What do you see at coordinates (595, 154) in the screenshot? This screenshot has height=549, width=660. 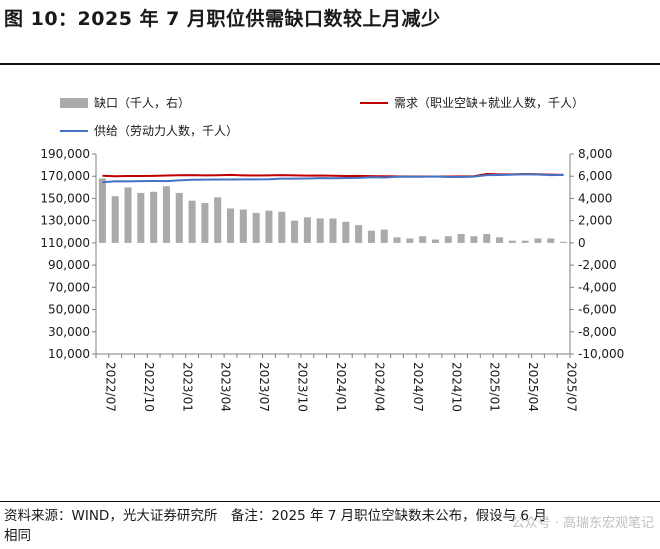 I see `y-right-tick-label: 8,000` at bounding box center [595, 154].